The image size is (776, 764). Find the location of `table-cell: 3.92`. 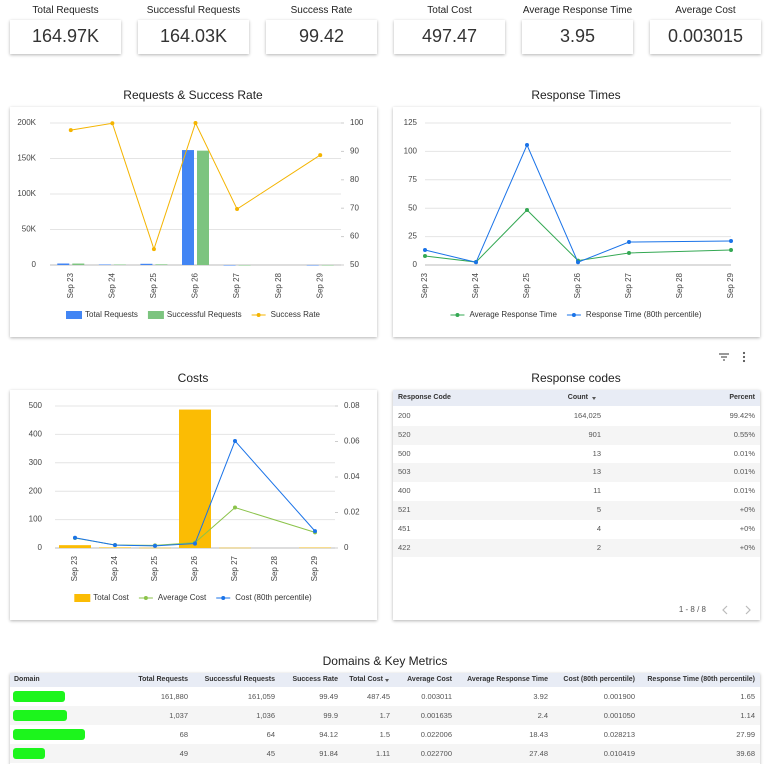

table-cell: 3.92 is located at coordinates (540, 696).